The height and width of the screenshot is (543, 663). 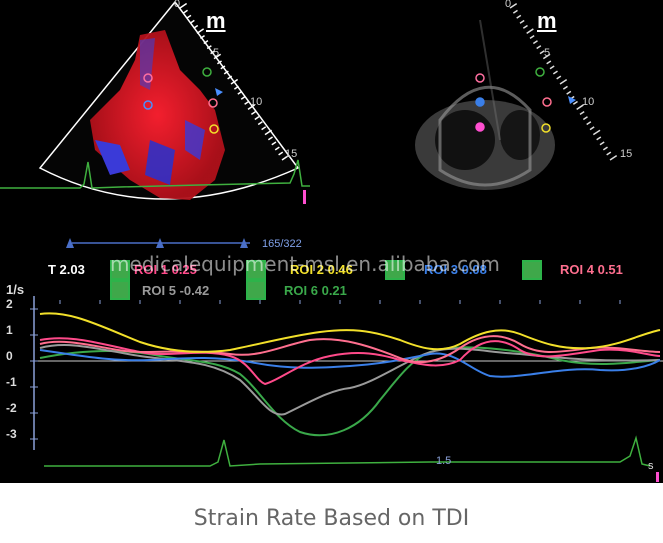 What do you see at coordinates (256, 270) in the screenshot?
I see `roi-2-toggle` at bounding box center [256, 270].